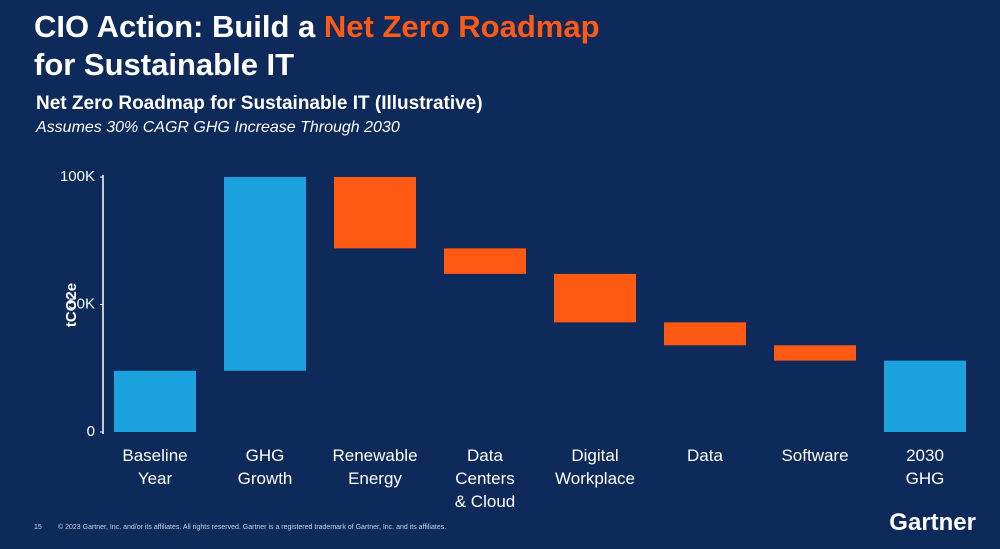 Image resolution: width=1000 pixels, height=549 pixels. I want to click on x-tick-label: GHG Growth, so click(265, 467).